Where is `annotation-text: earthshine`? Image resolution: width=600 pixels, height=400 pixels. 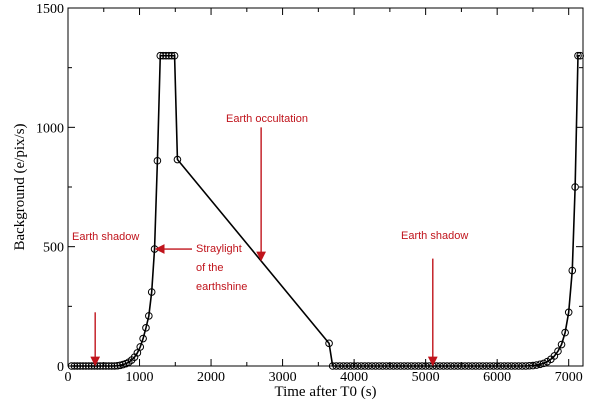
annotation-text: earthshine is located at coordinates (221, 287).